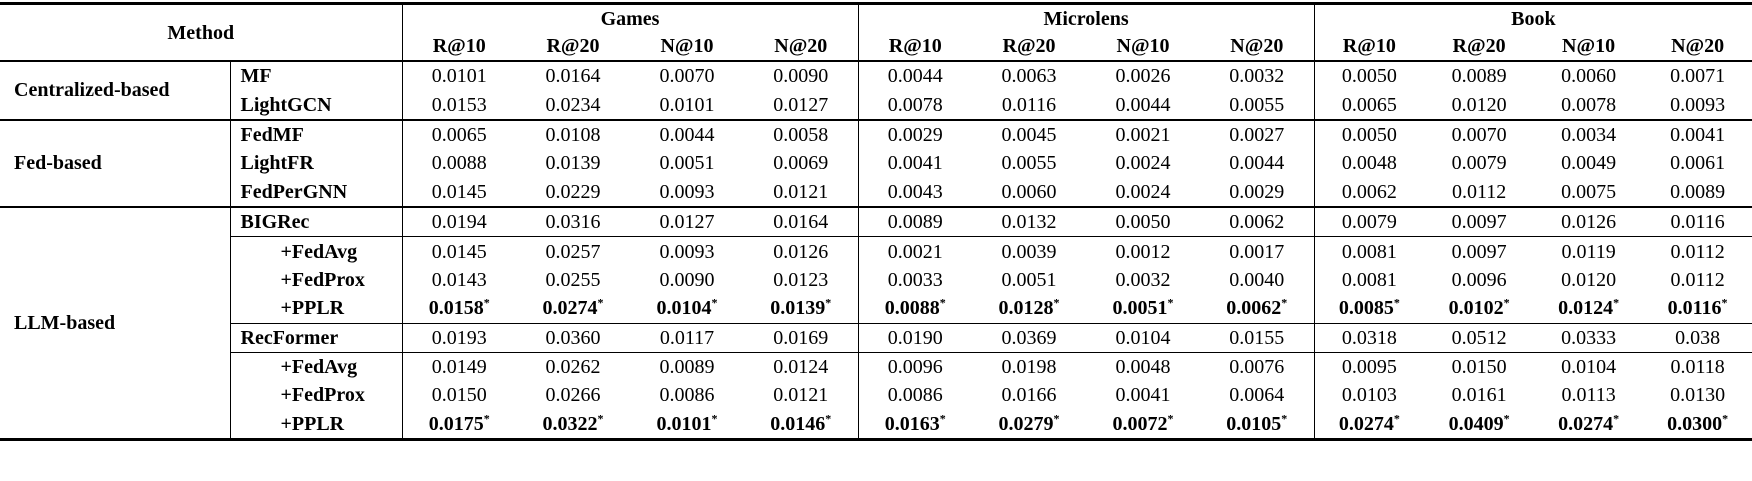 This screenshot has height=481, width=1752. What do you see at coordinates (915, 366) in the screenshot?
I see `value-fedavg-microlens-r10: 0.0096` at bounding box center [915, 366].